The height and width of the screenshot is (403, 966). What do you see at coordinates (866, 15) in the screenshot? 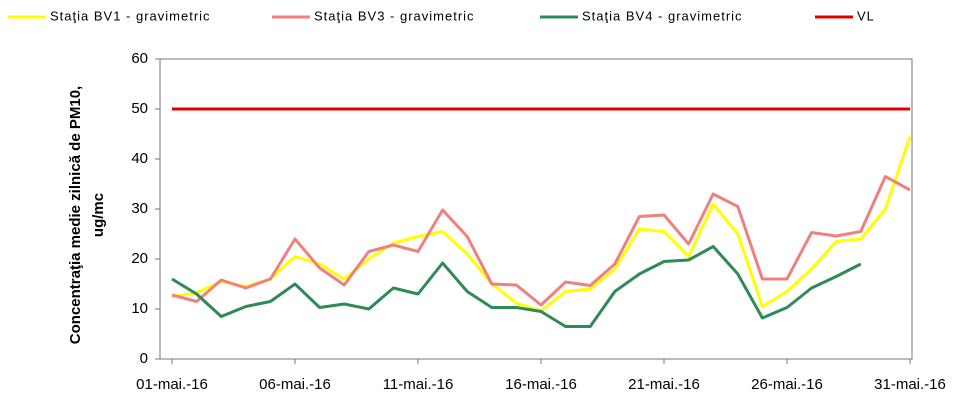
I see `legend-label: VL` at bounding box center [866, 15].